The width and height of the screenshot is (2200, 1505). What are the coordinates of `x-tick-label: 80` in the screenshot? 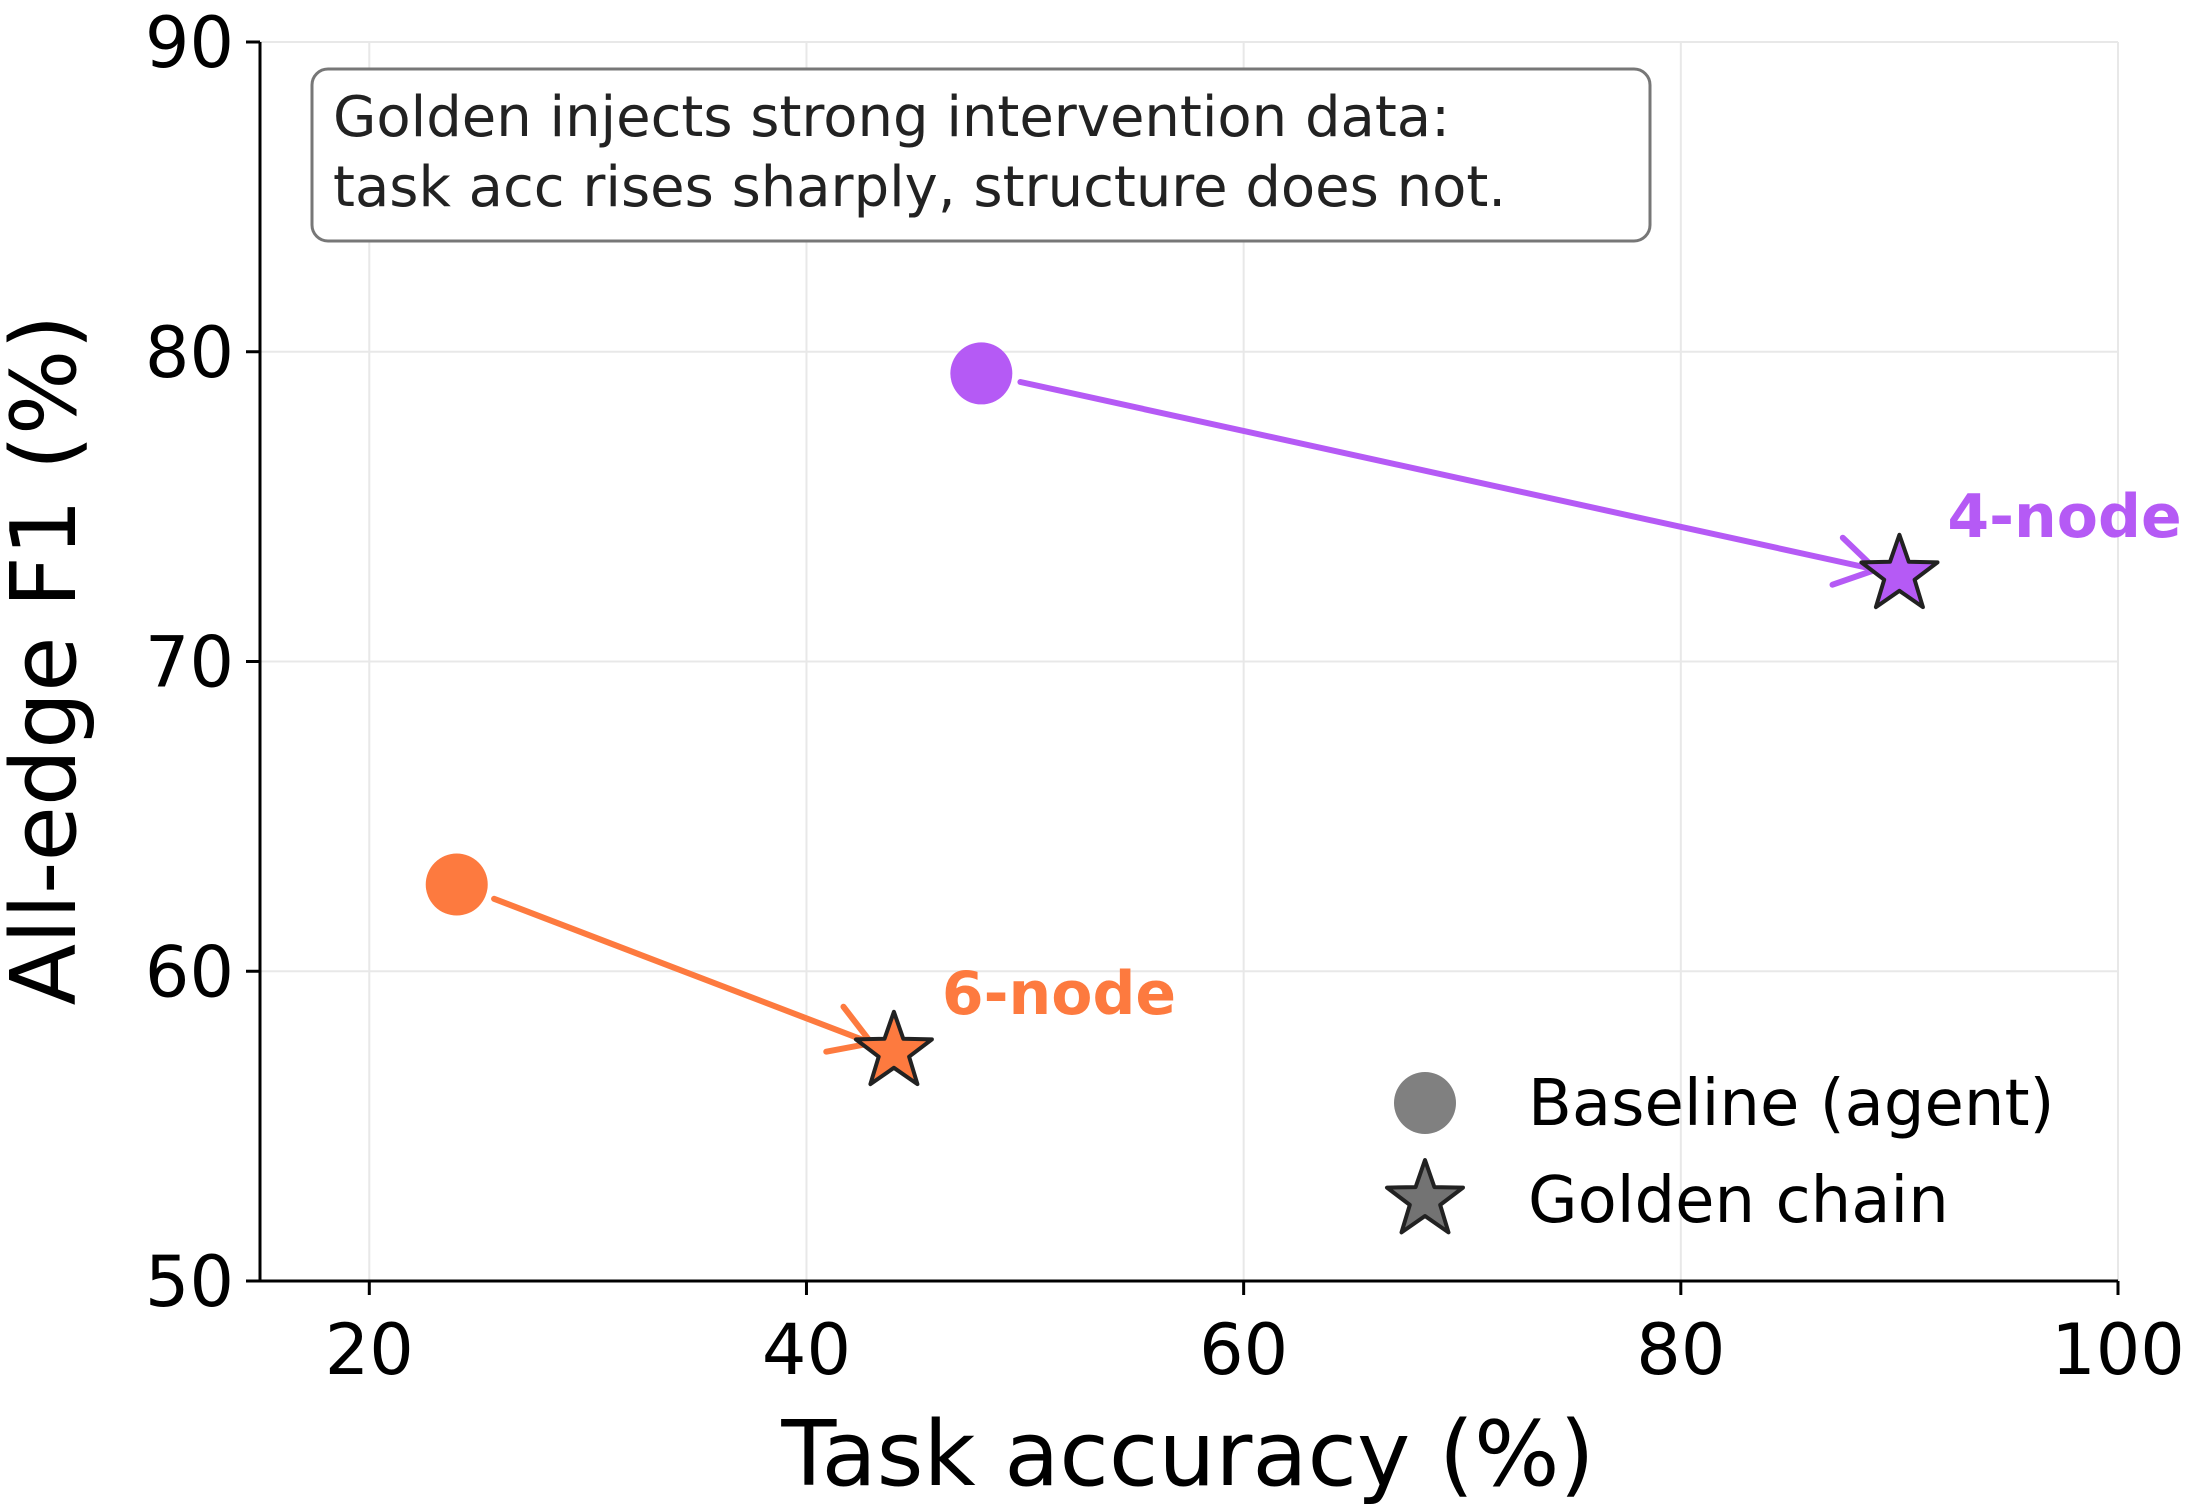 It's located at (1680, 1350).